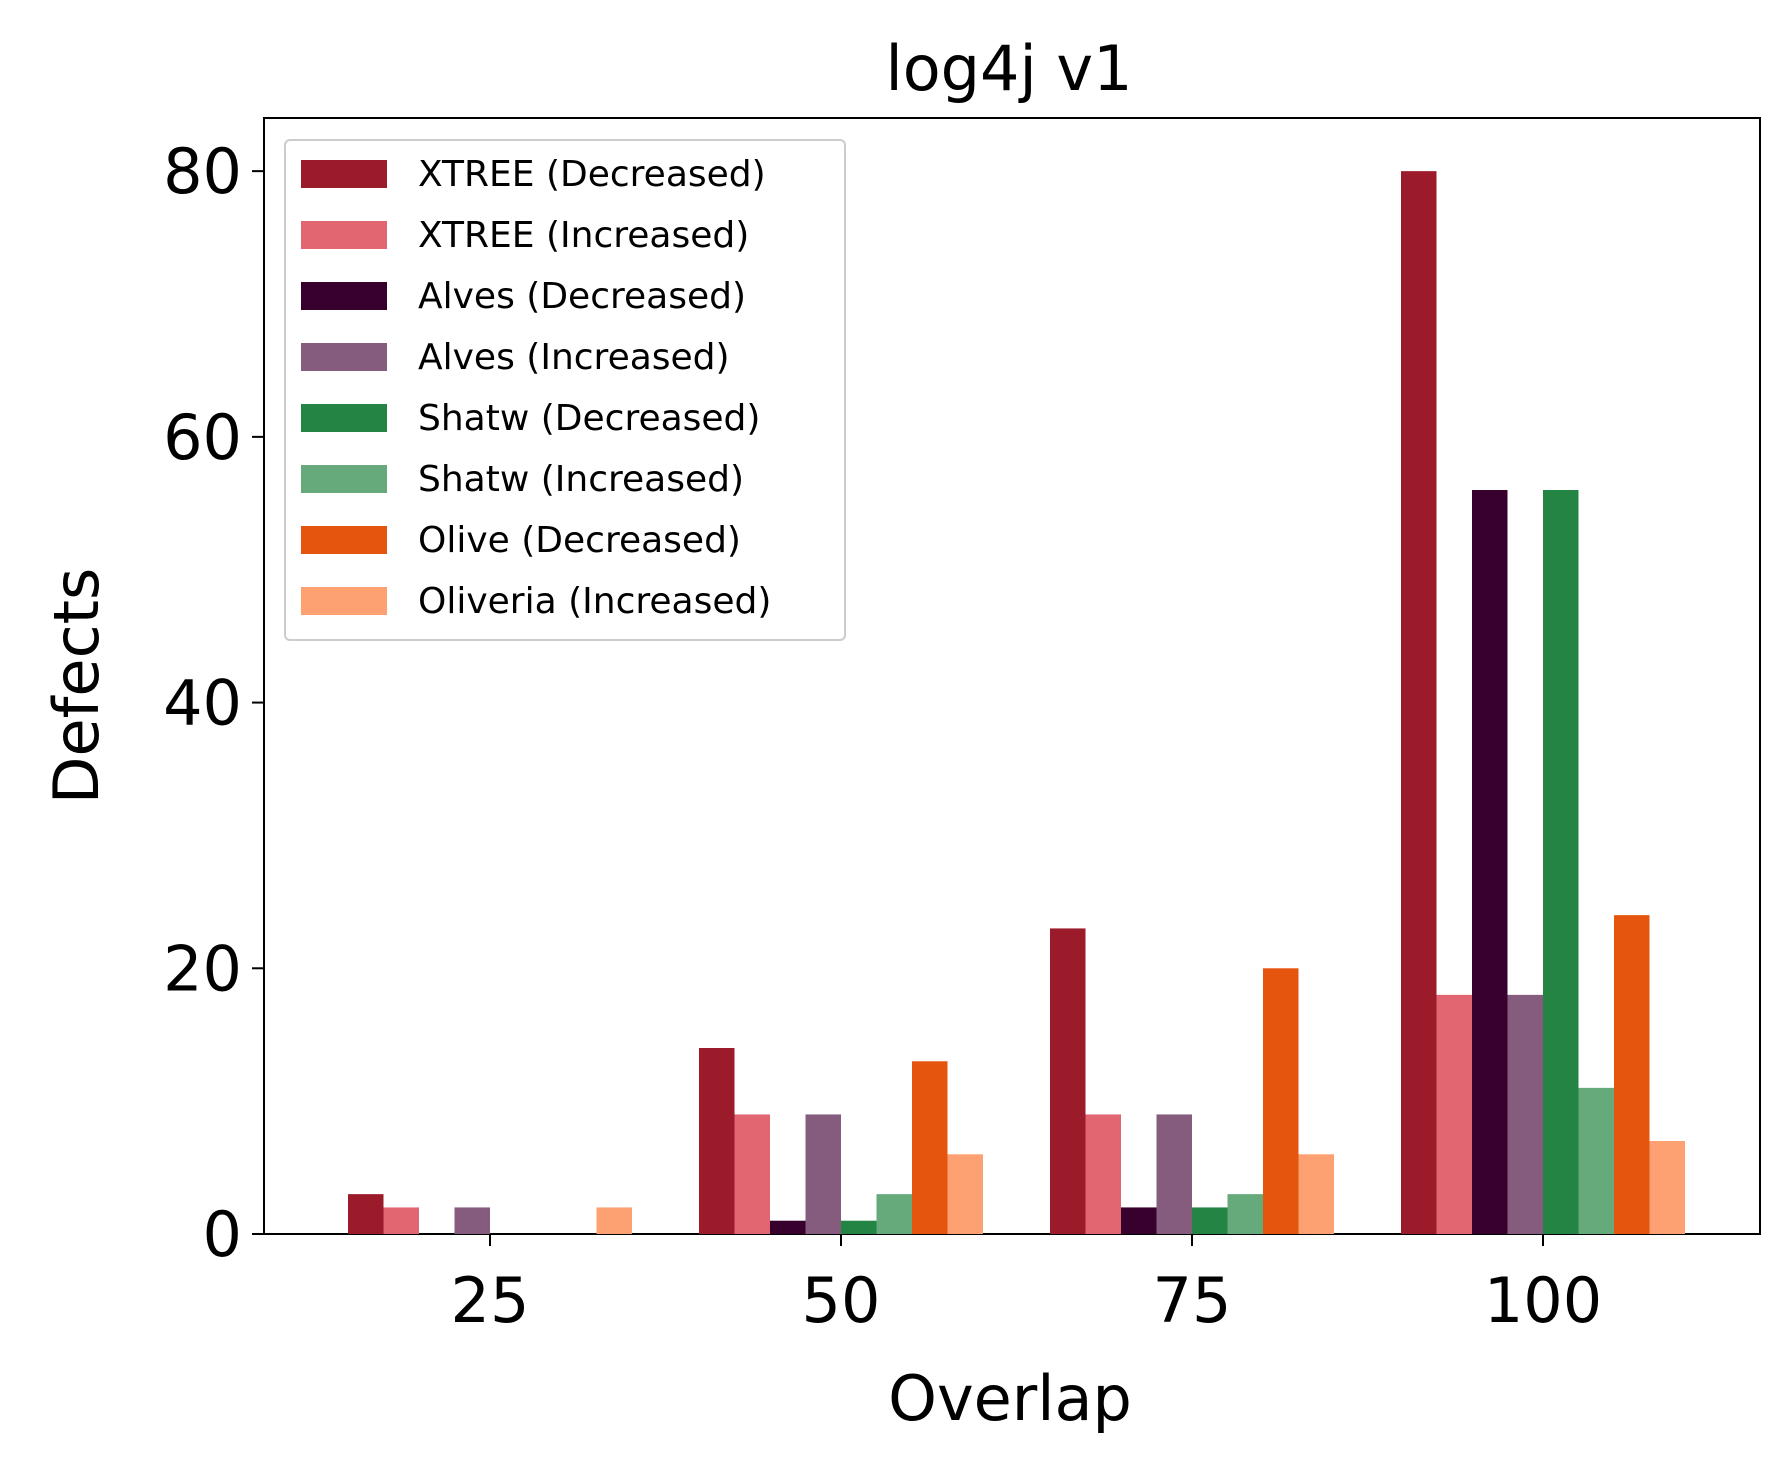  What do you see at coordinates (589, 418) in the screenshot?
I see `legend-label: Shatw (Decreased)` at bounding box center [589, 418].